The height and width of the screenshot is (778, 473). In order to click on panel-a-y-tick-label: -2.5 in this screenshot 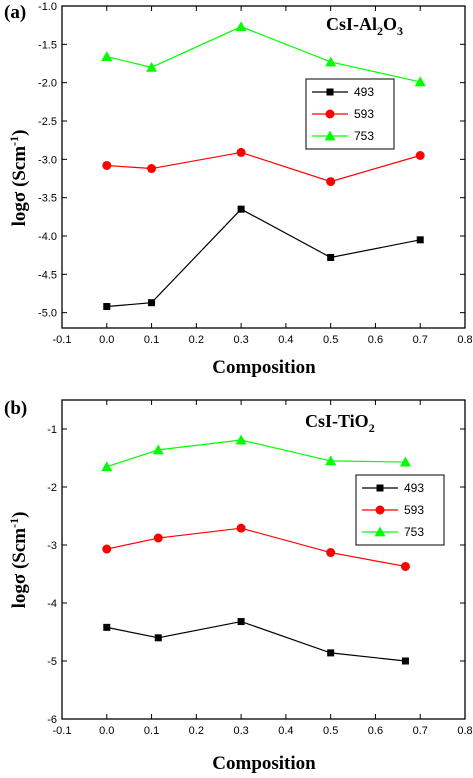, I will do `click(47, 122)`.